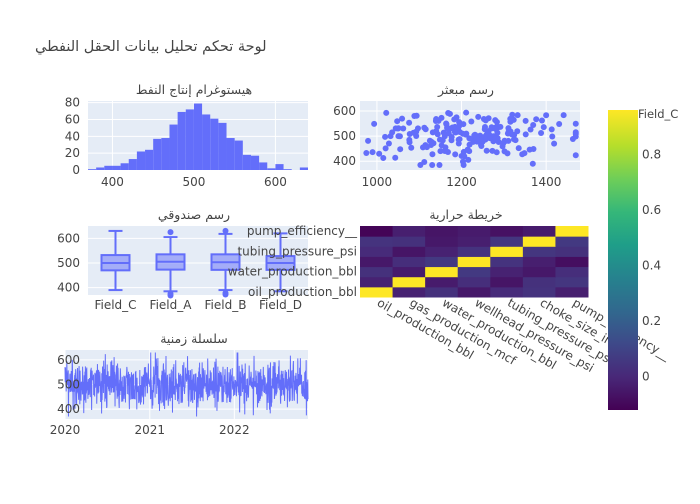 The height and width of the screenshot is (504, 700). Describe the element at coordinates (297, 251) in the screenshot. I see `heatmap-y-tick-label: tubing_pressure_psi` at that location.